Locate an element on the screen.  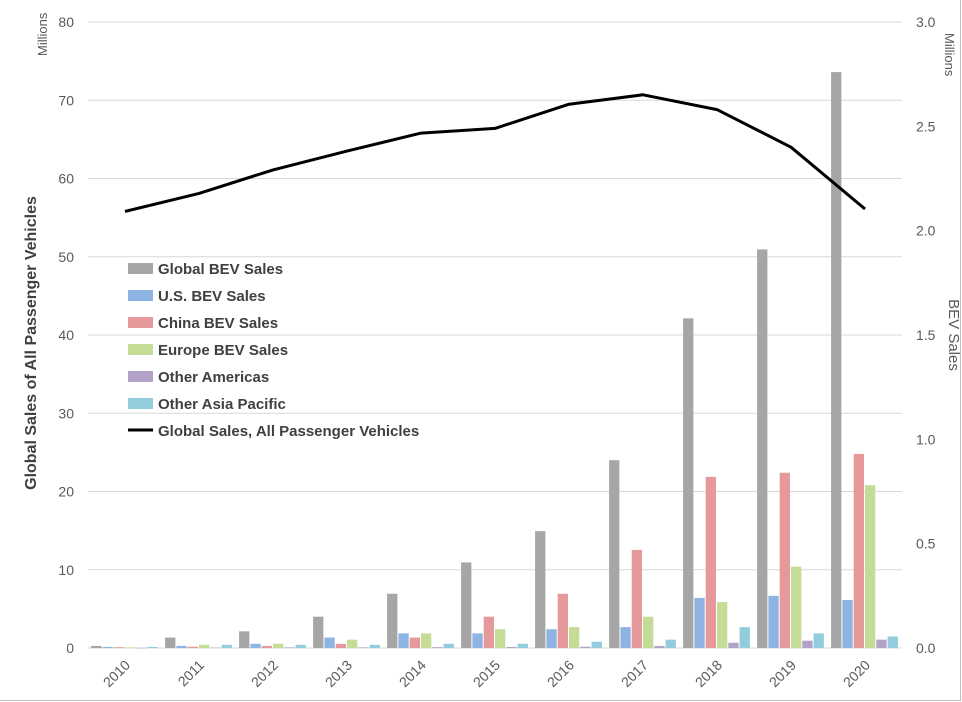
legend-label: Global BEV Sales is located at coordinates (220, 269).